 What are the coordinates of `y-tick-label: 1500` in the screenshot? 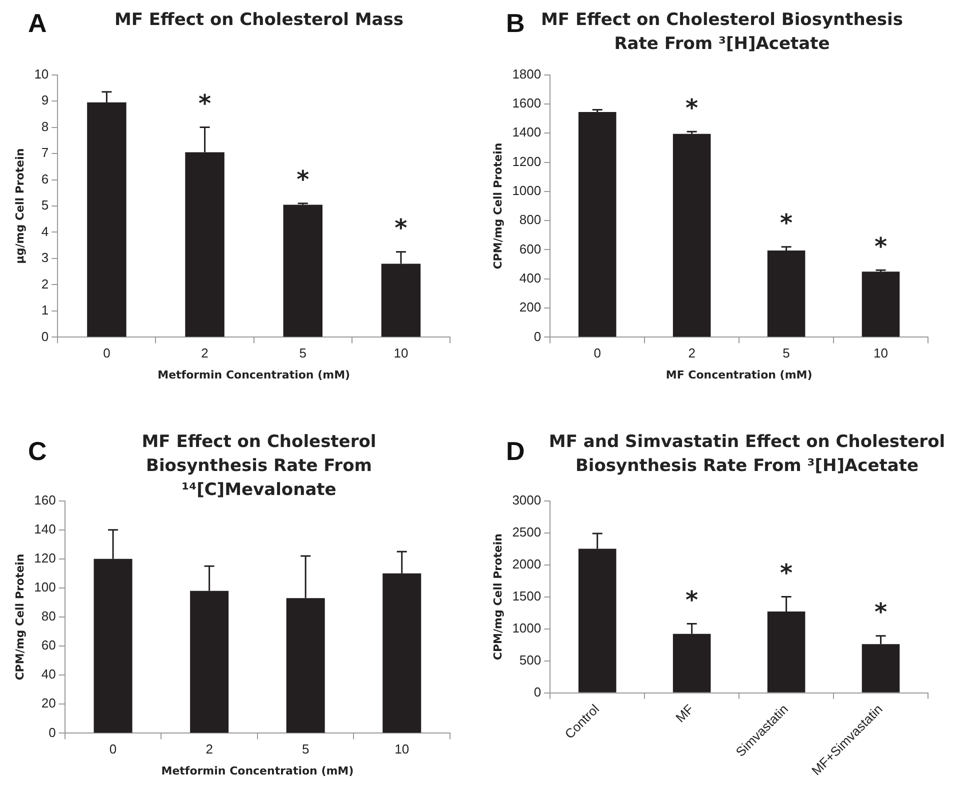 It's located at (527, 596).